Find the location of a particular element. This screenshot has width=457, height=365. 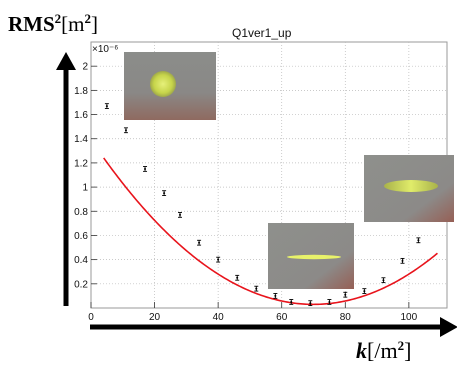

tick-label-y: 0.4 is located at coordinates (81, 260).